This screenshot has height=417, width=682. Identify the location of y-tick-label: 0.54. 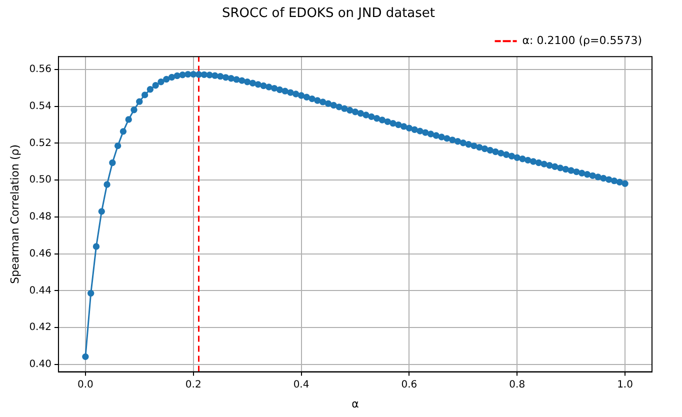
(40, 106).